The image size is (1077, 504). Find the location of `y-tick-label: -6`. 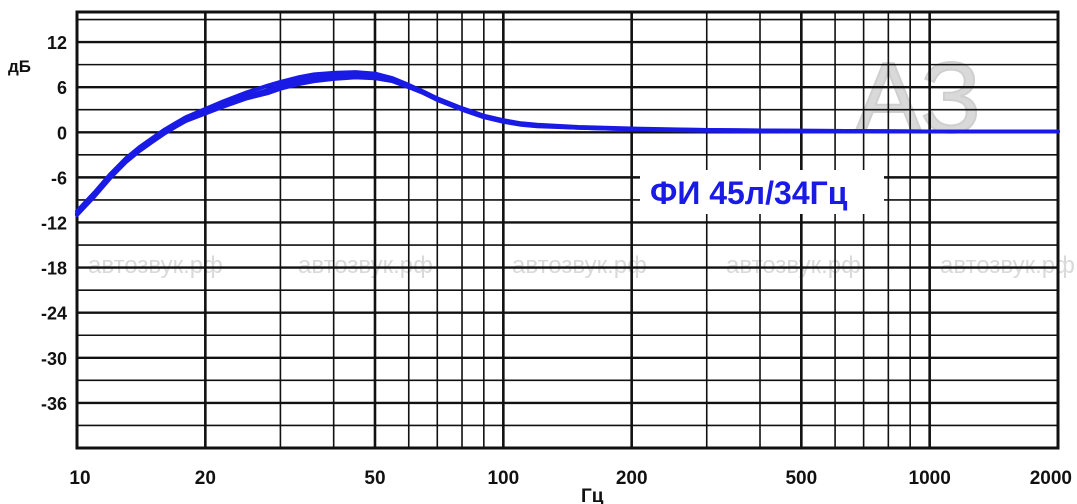

y-tick-label: -6 is located at coordinates (59, 178).